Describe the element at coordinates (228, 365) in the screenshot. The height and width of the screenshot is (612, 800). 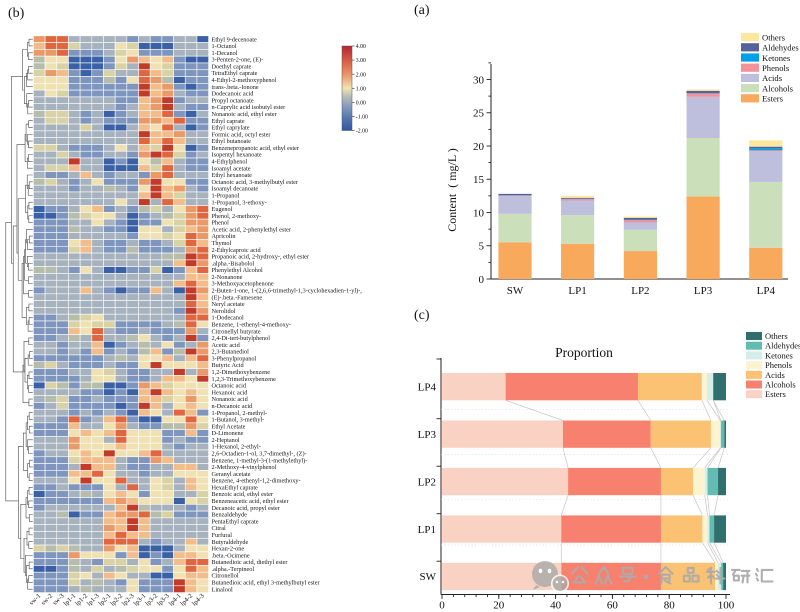
I see `svg-text: Butyric Acid` at that location.